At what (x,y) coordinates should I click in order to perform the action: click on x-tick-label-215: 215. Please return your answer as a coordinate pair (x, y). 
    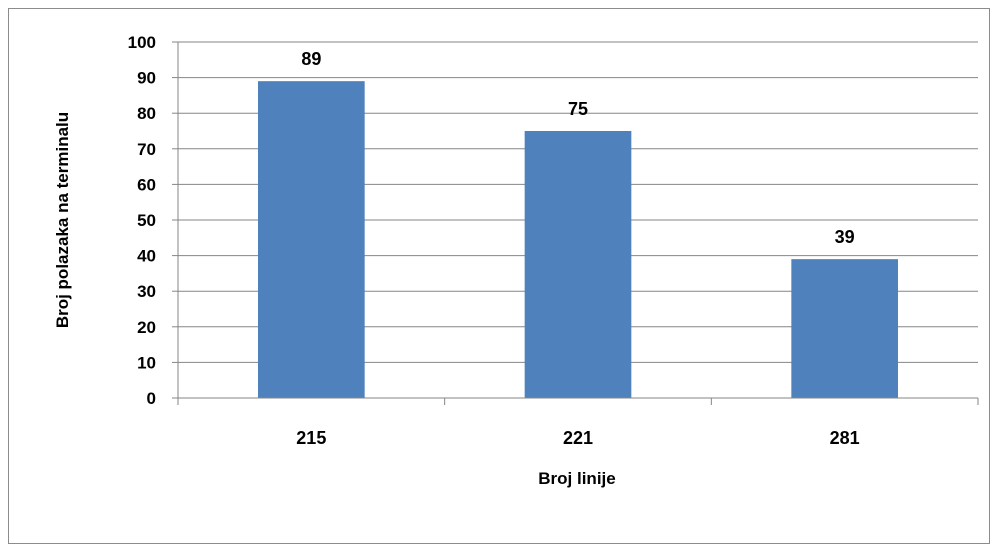
    Looking at the image, I should click on (311, 438).